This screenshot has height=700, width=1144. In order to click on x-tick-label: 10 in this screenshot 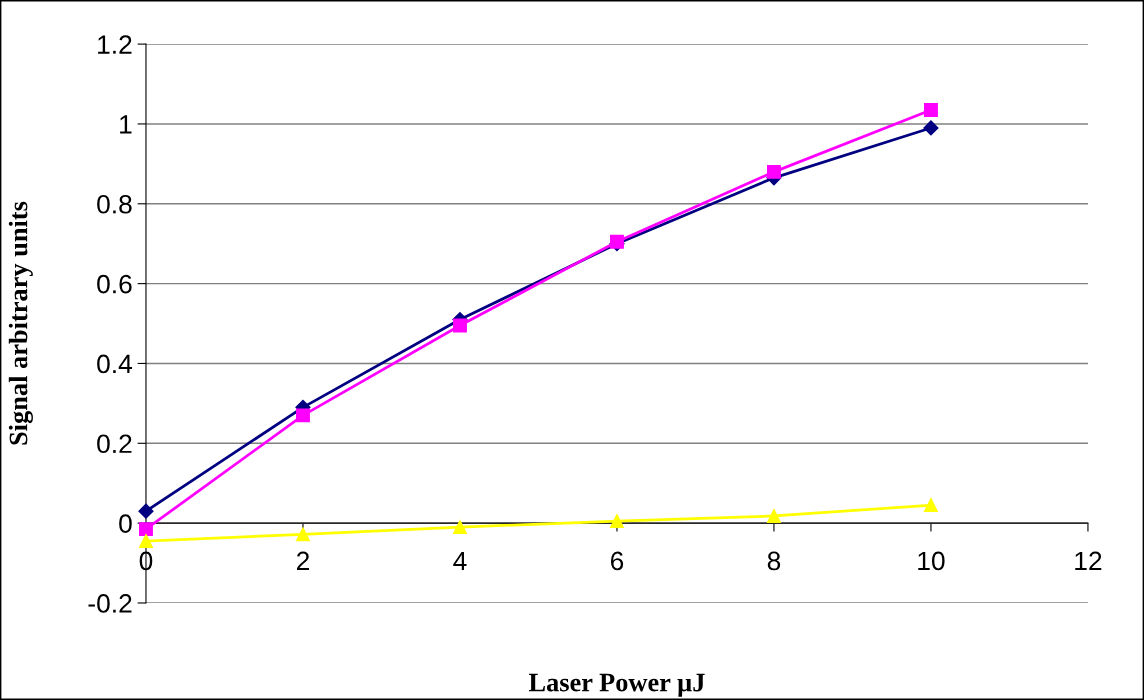, I will do `click(931, 561)`.